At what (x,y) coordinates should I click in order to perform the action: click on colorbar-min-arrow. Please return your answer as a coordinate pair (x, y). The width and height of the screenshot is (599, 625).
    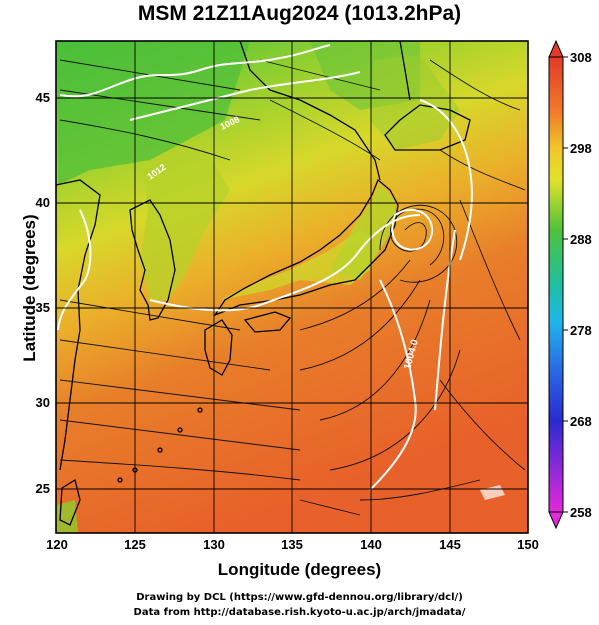
    Looking at the image, I should click on (556, 520).